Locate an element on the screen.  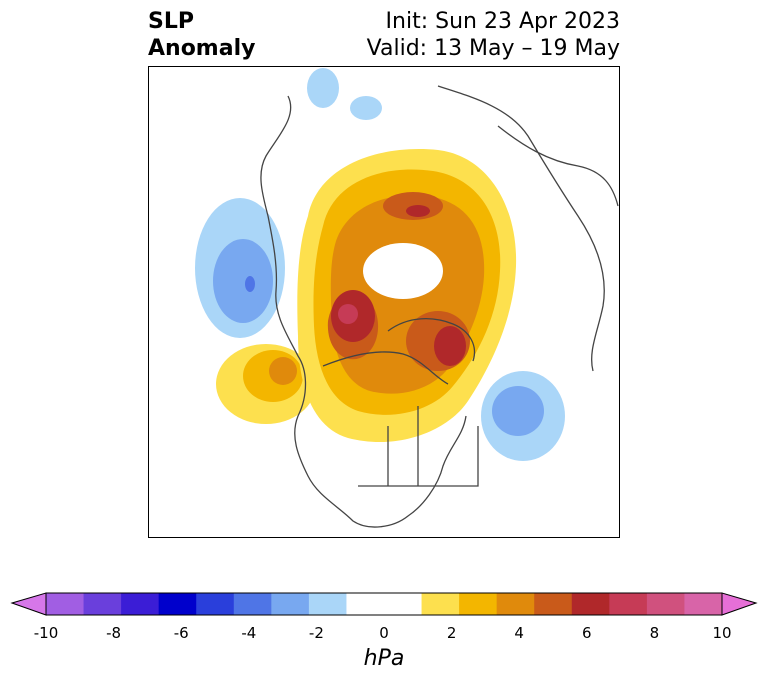
negative-anomaly-pacific is located at coordinates (240, 268).